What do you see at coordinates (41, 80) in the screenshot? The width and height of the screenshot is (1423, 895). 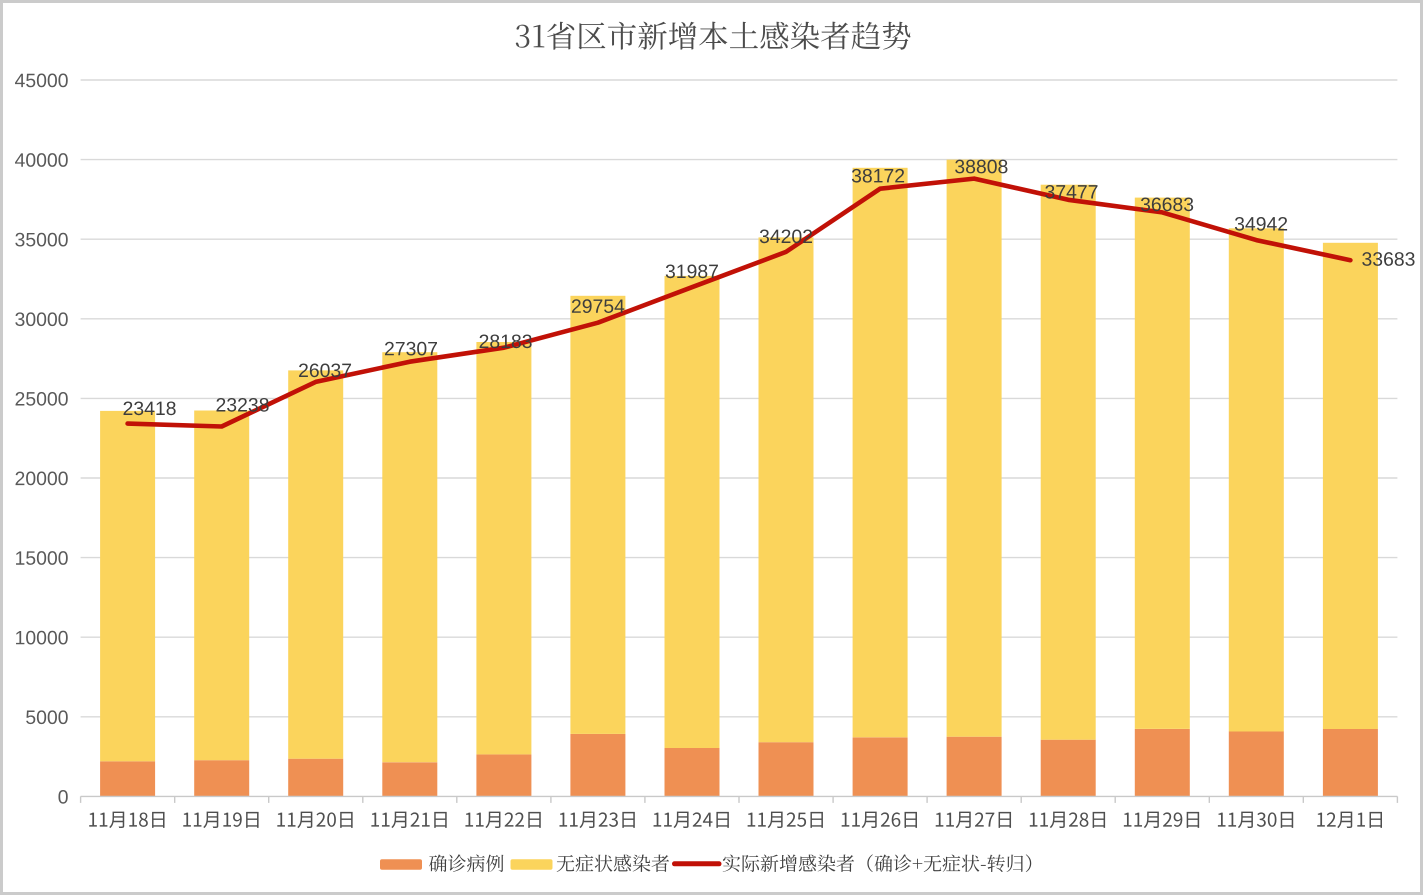 I see `y-axis-label: 45000` at bounding box center [41, 80].